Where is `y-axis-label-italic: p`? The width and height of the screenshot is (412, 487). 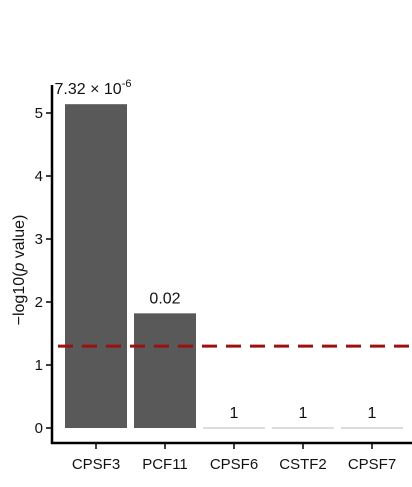
y-axis-label-italic: p is located at coordinates (19, 268).